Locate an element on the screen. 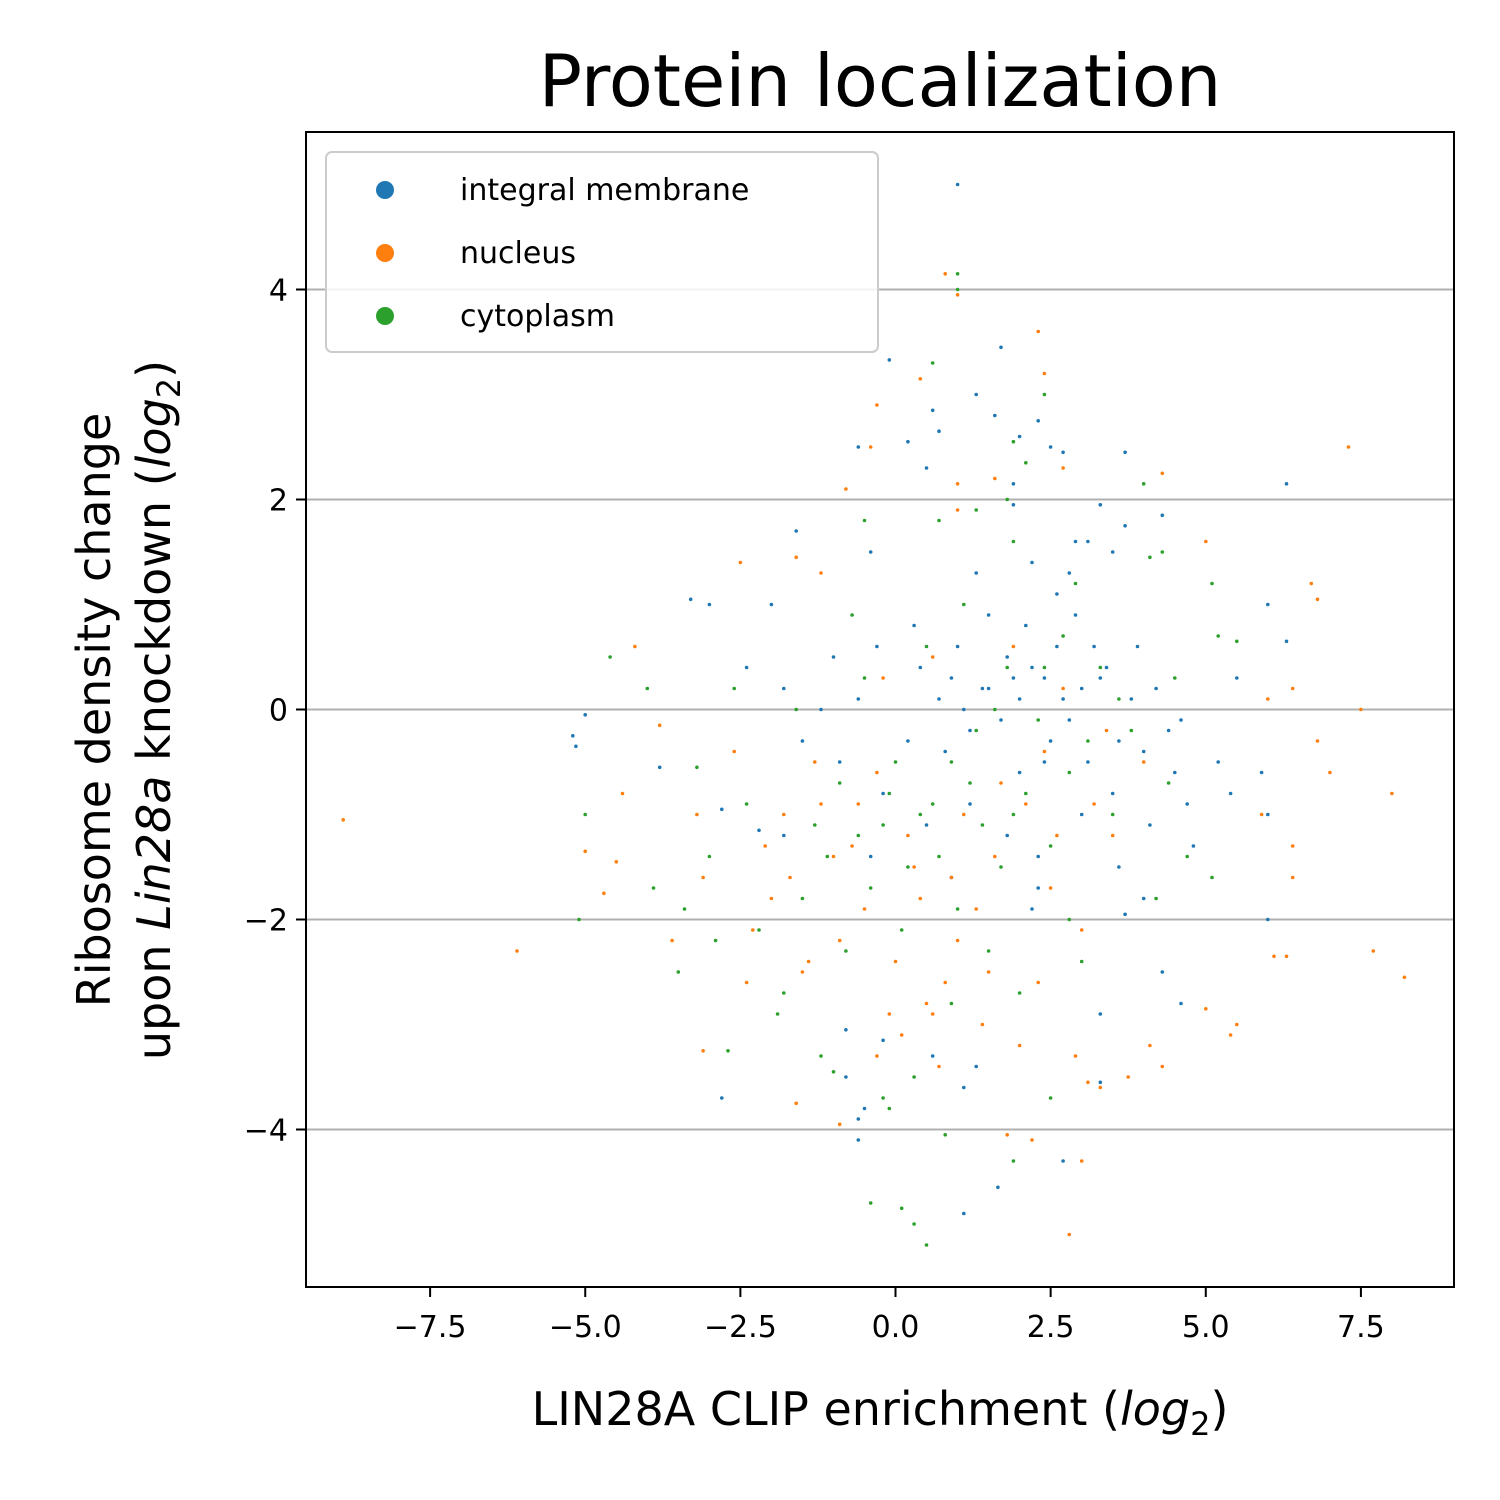 The image size is (1500, 1500). x-tick-label: −5.0 is located at coordinates (585, 1327).